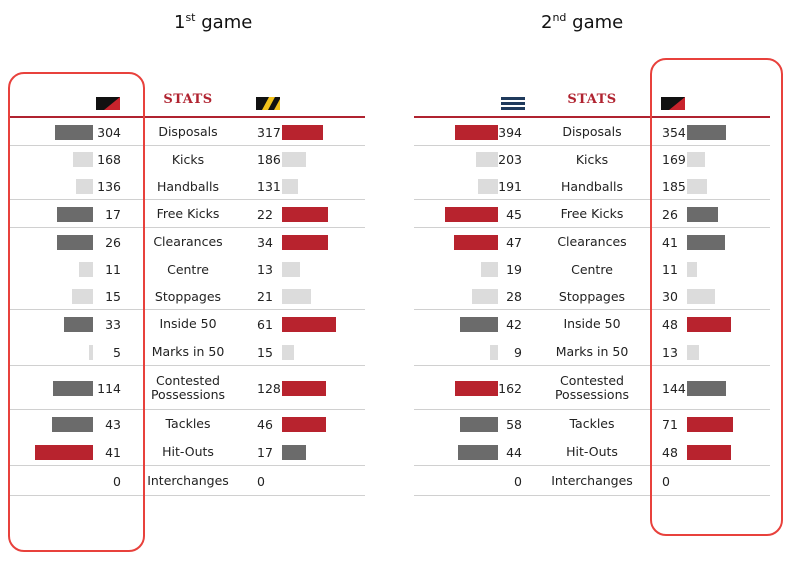 The image size is (811, 569). I want to click on right-value: 144, so click(674, 388).